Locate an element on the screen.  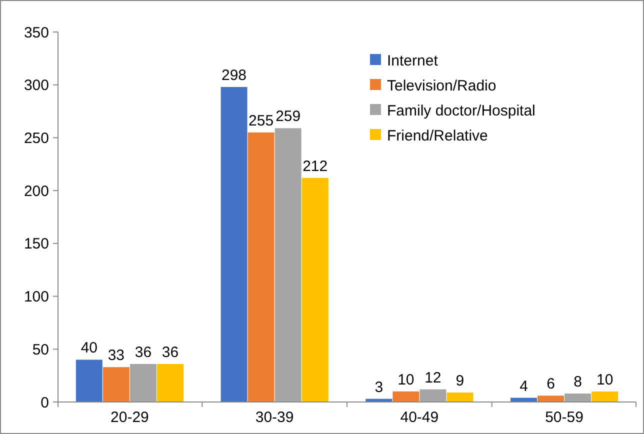
y-tick-label: 50 is located at coordinates (40, 349).